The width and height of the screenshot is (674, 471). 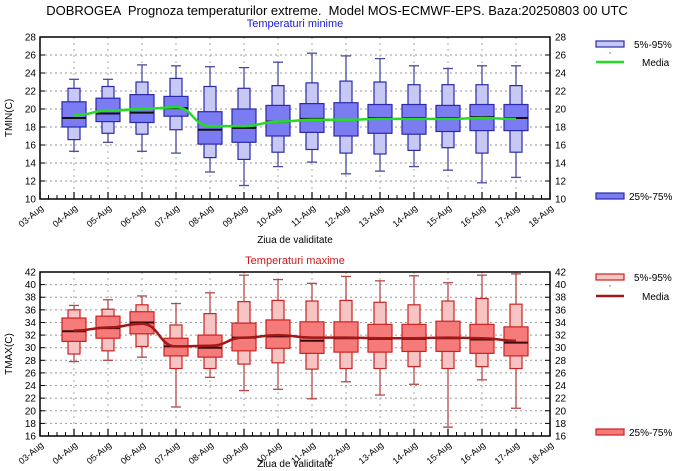 I want to click on y-tick-label-right: 26, so click(x=561, y=373).